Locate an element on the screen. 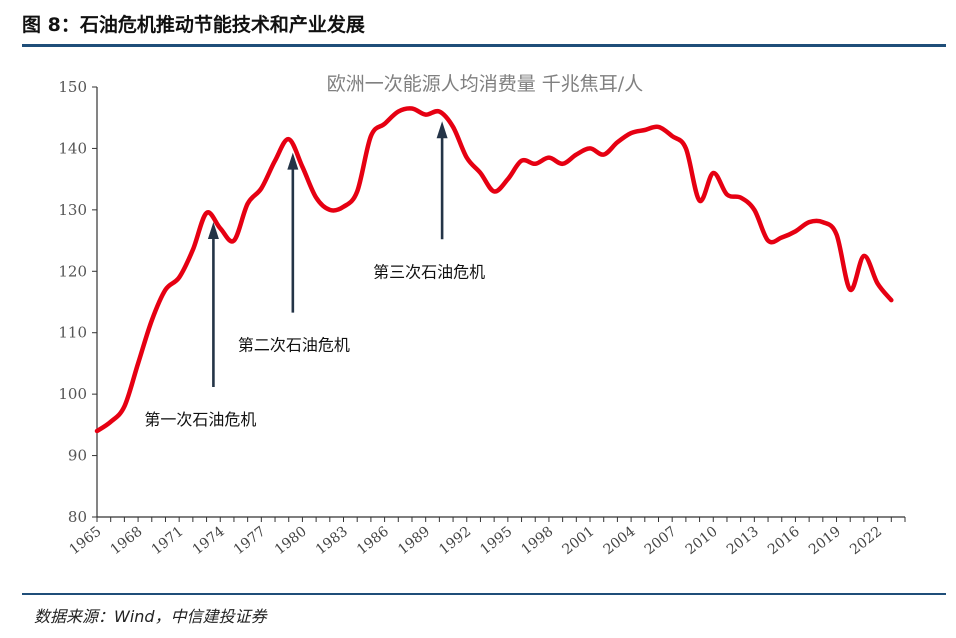  y-tick-label: 100 is located at coordinates (72, 394).